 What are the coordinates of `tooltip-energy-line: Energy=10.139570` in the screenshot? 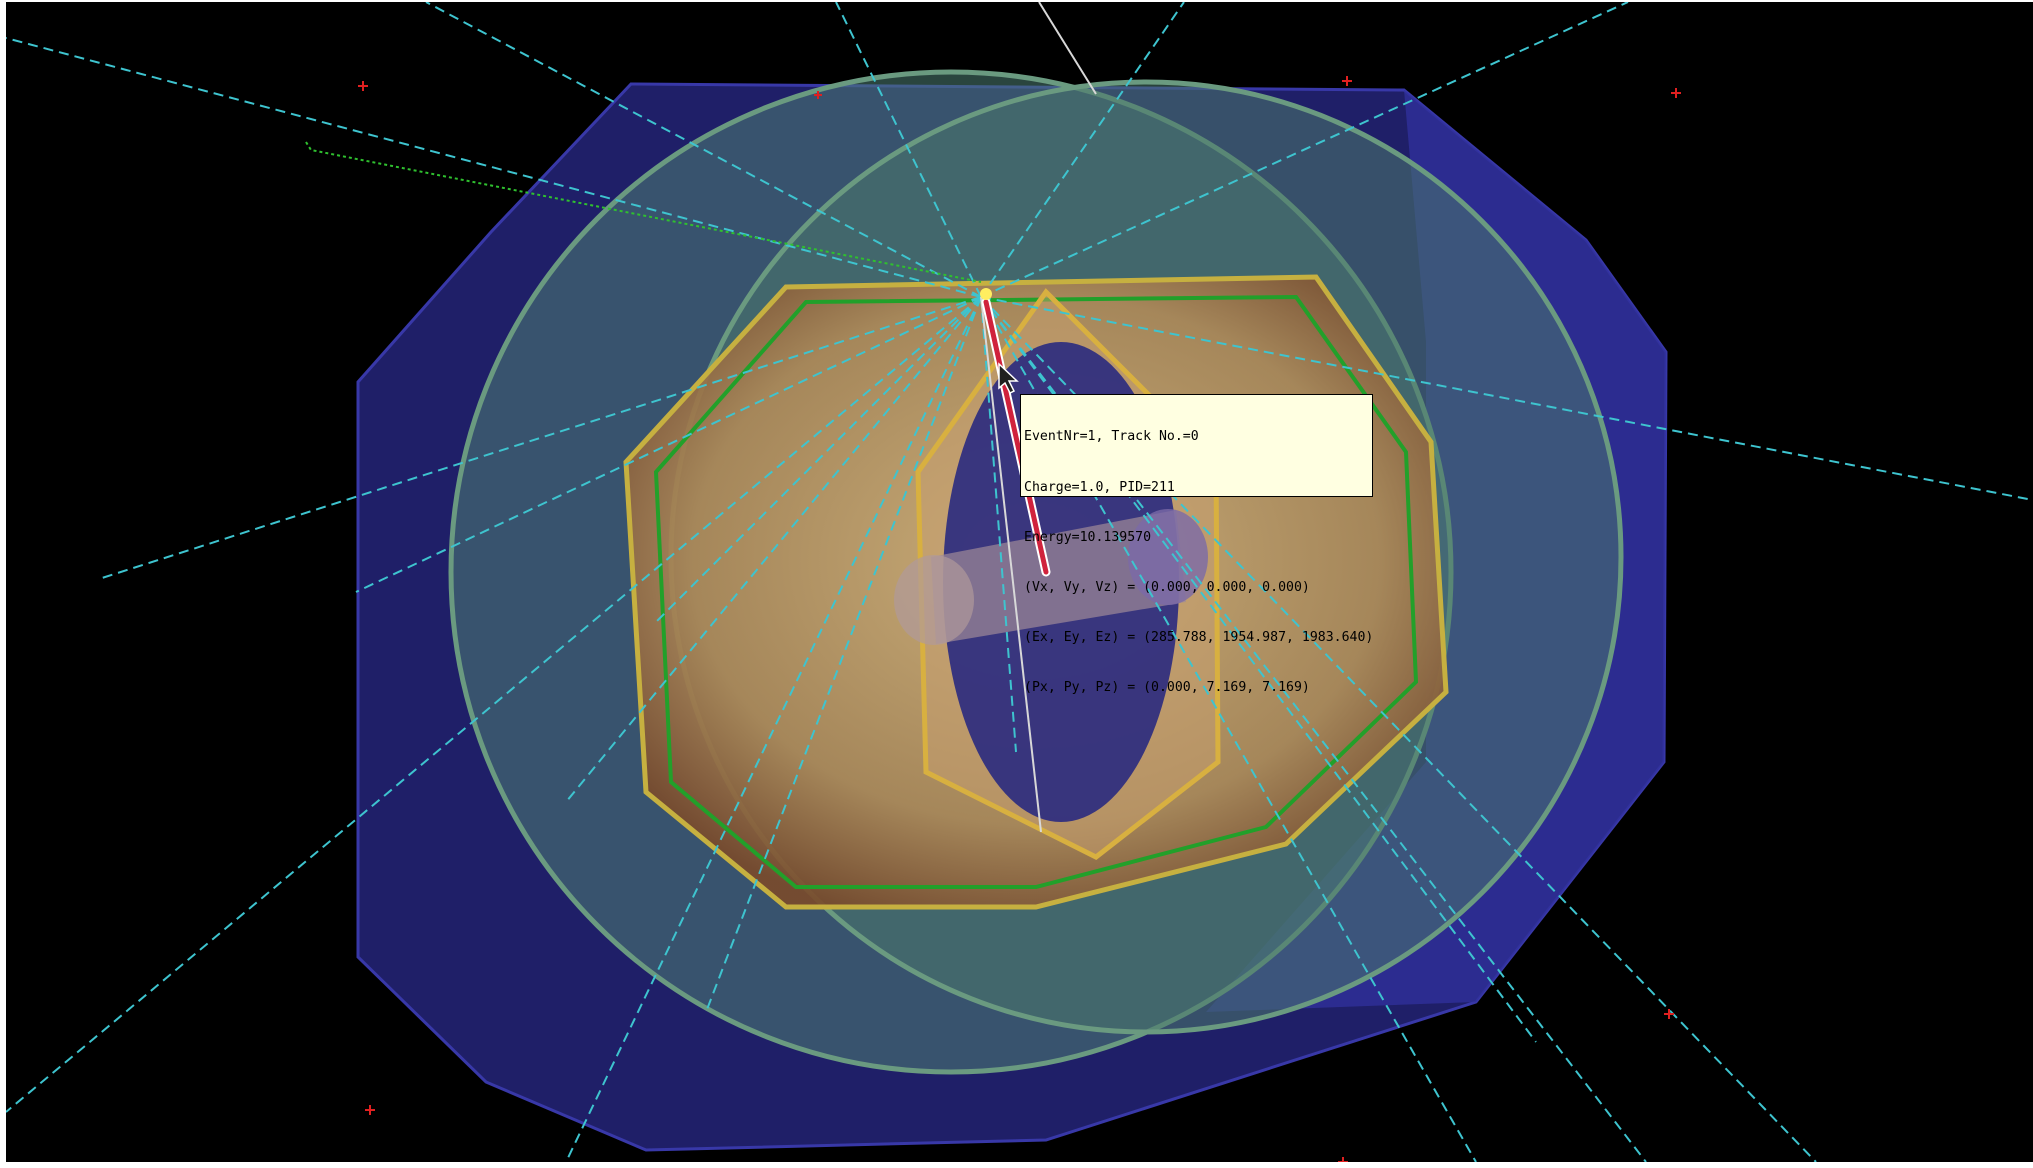 It's located at (1088, 537).